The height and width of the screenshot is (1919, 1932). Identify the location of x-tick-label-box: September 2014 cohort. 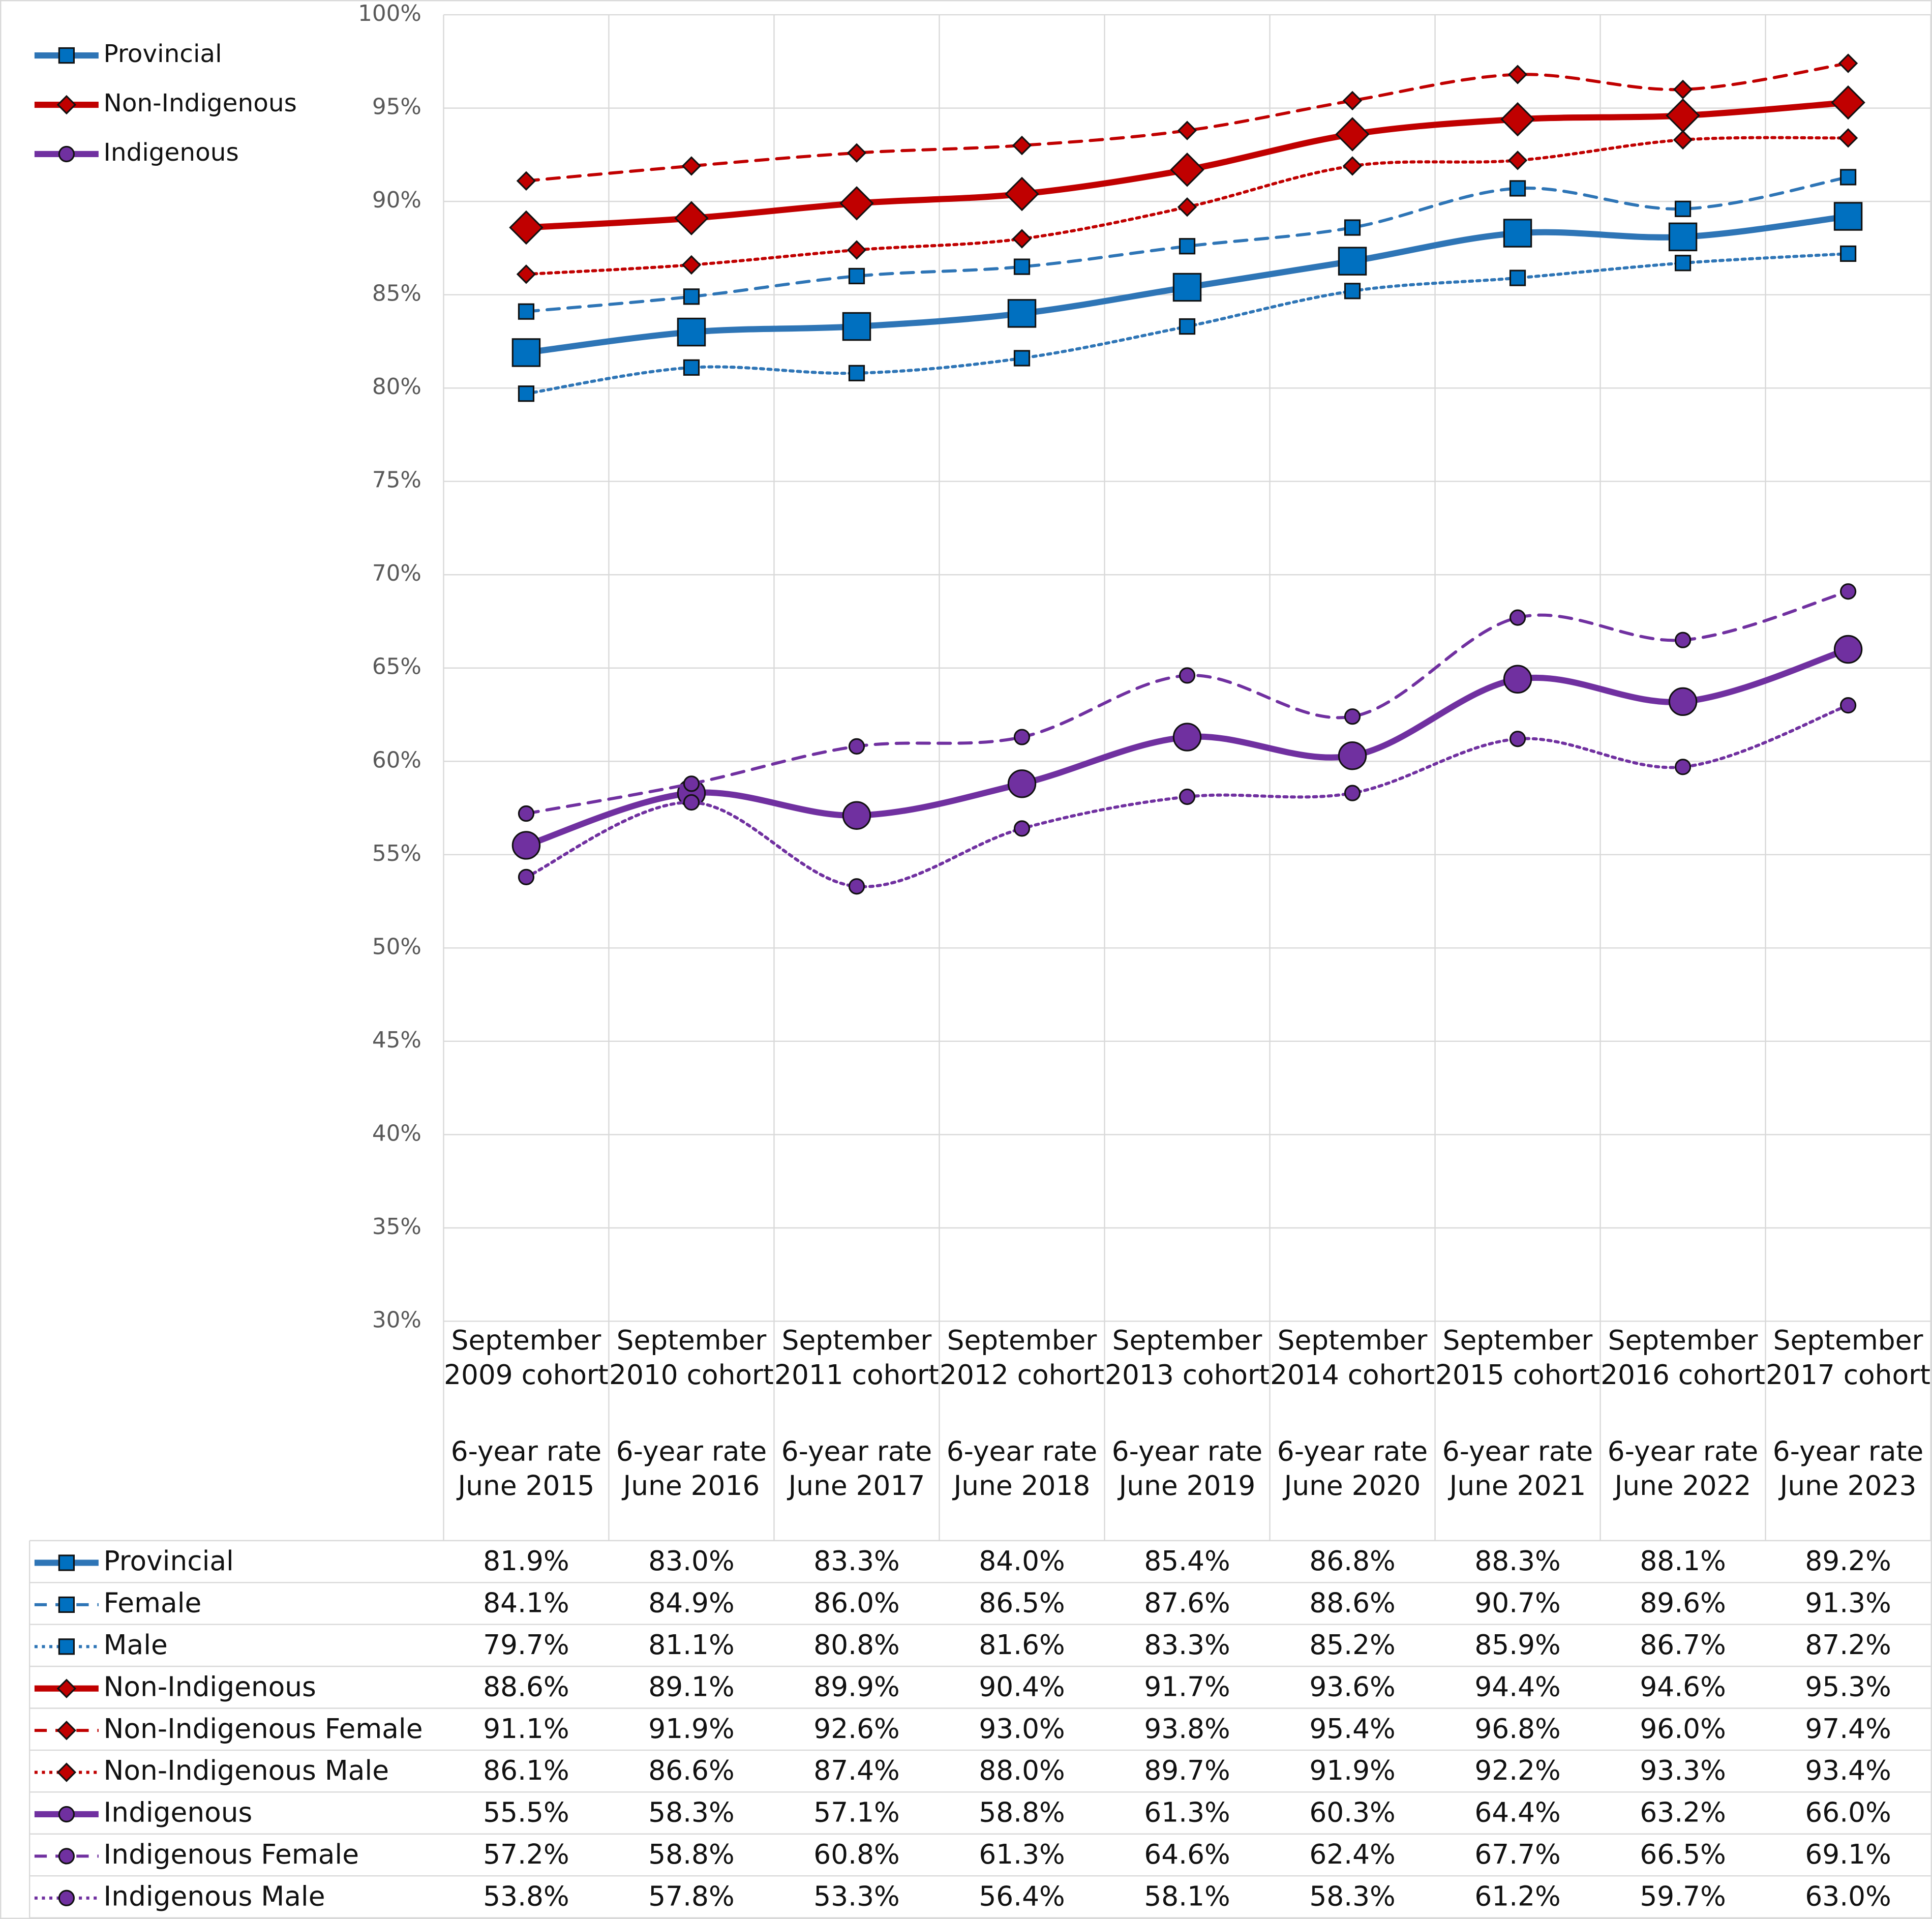
(1353, 1358).